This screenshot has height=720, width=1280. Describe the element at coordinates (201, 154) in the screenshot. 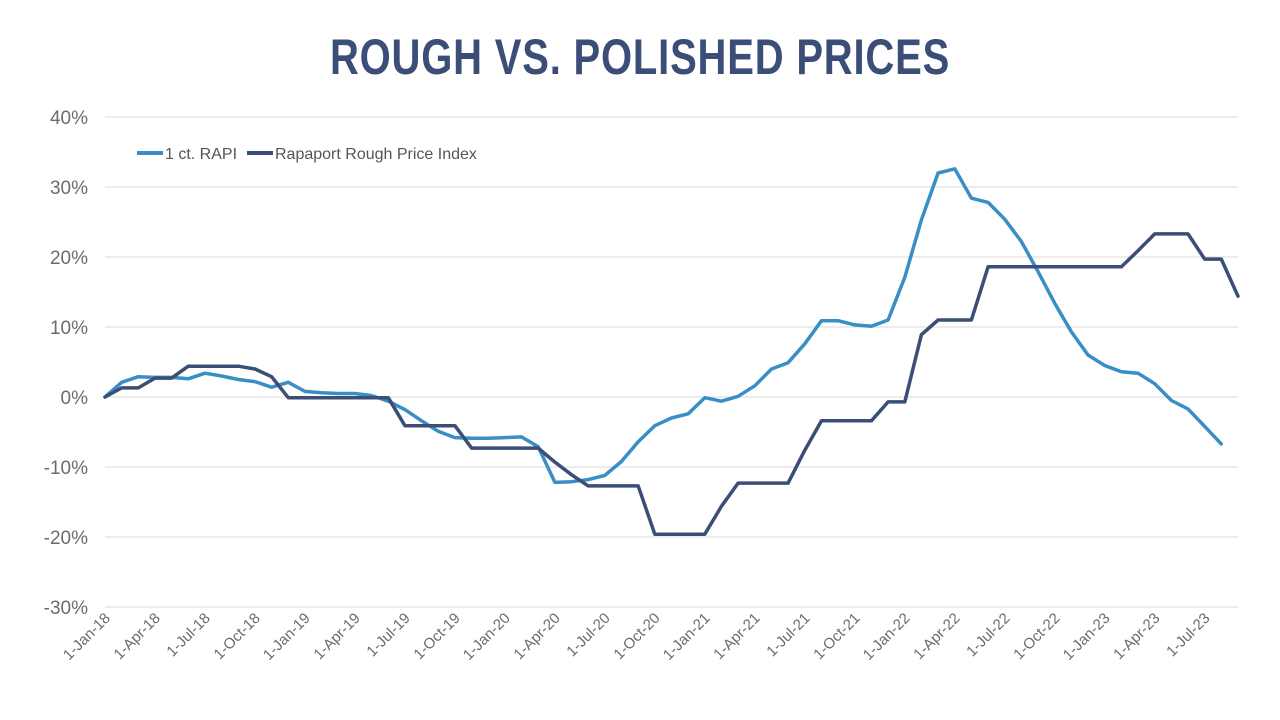

I see `legend-label: 1 ct. RAPI` at that location.